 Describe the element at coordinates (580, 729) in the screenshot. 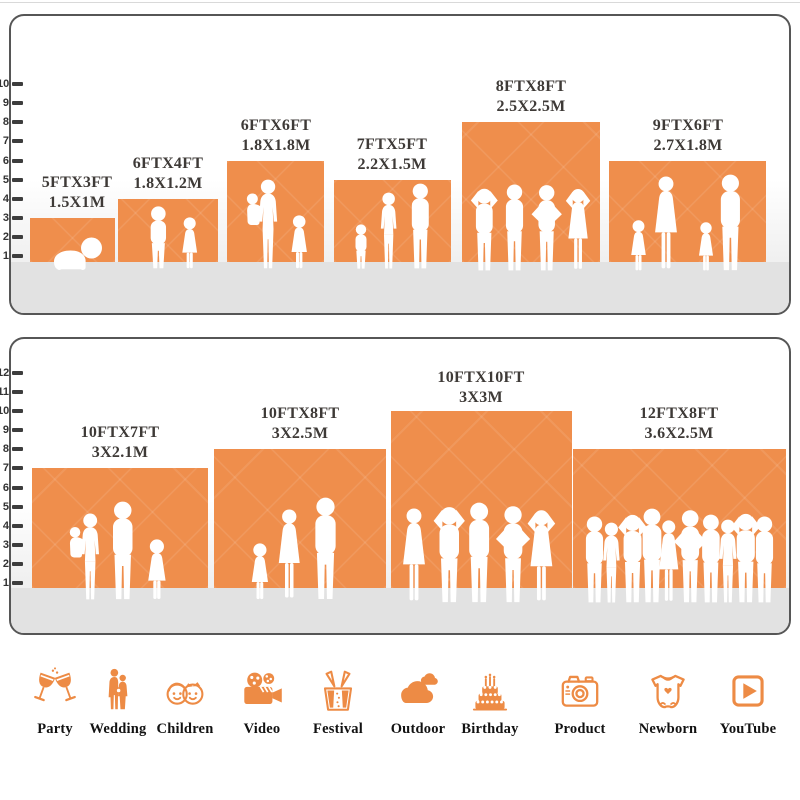

I see `category-label: Product` at that location.